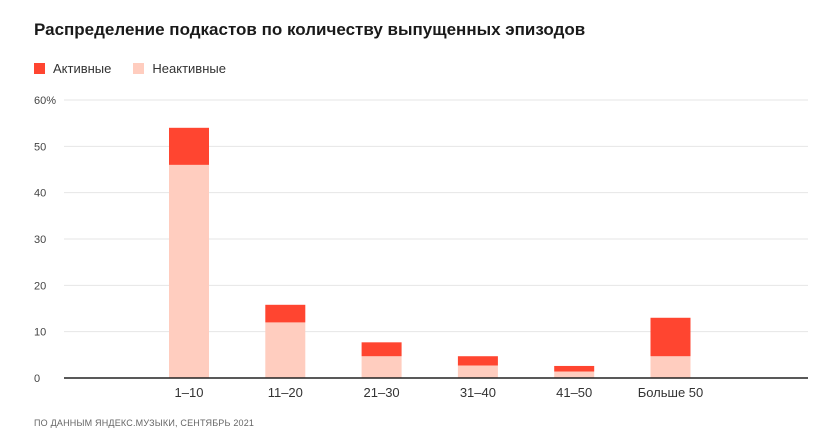  I want to click on x-tick-label: 11–20, so click(285, 392).